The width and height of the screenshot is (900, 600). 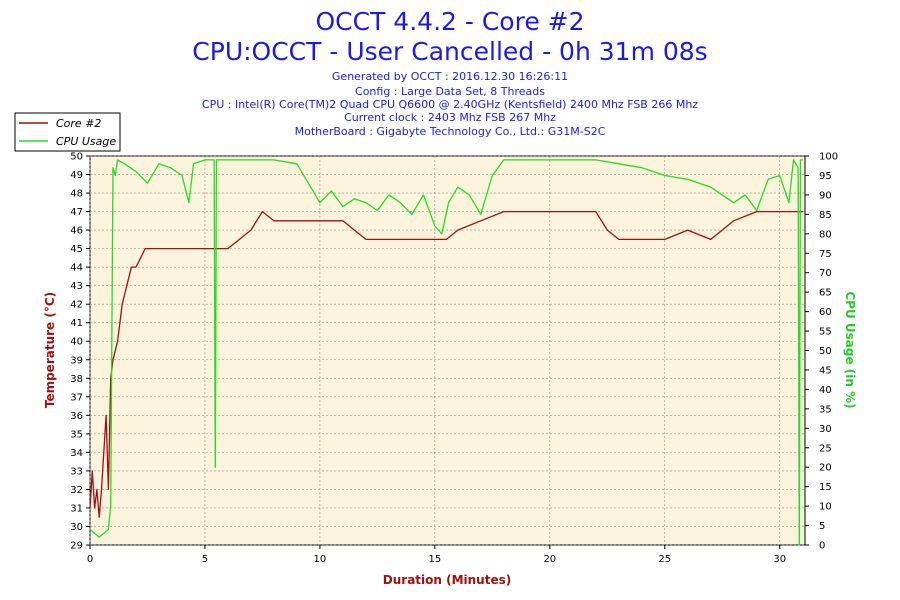 I want to click on y-left-tick-label: 49, so click(x=76, y=175).